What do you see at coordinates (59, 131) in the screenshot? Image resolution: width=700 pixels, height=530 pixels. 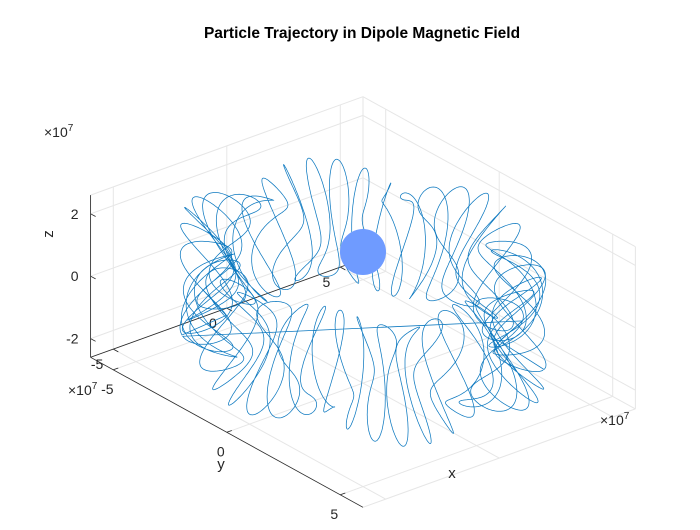 I see `z-exponent-label: ×10⁷` at bounding box center [59, 131].